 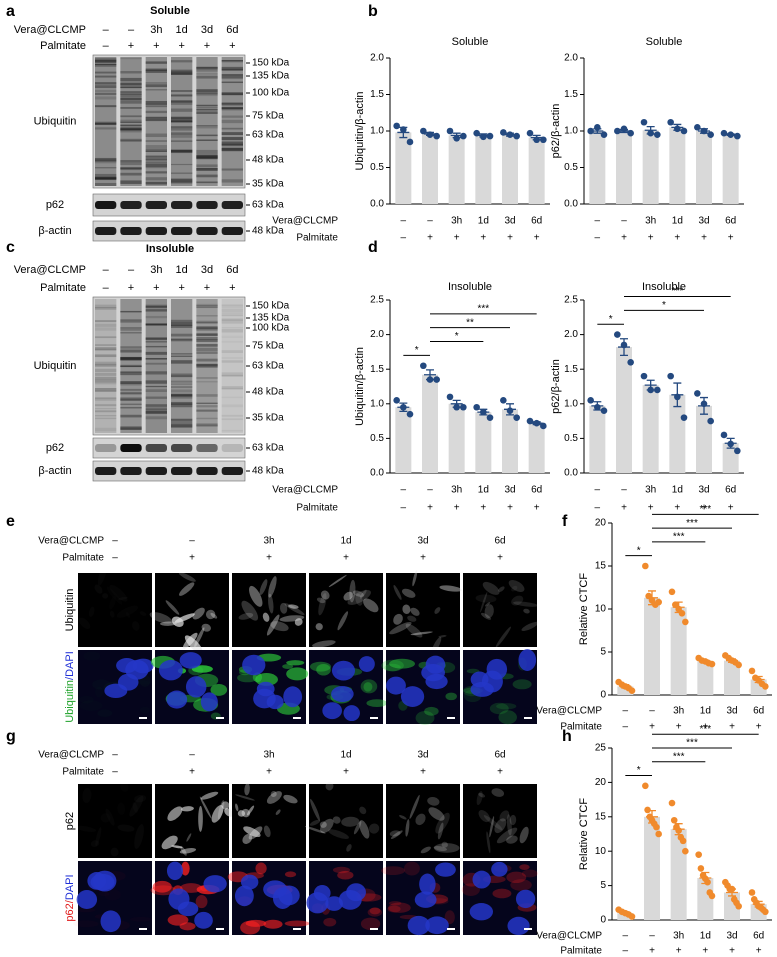 I want to click on significance-label: ***, so click(x=705, y=509).